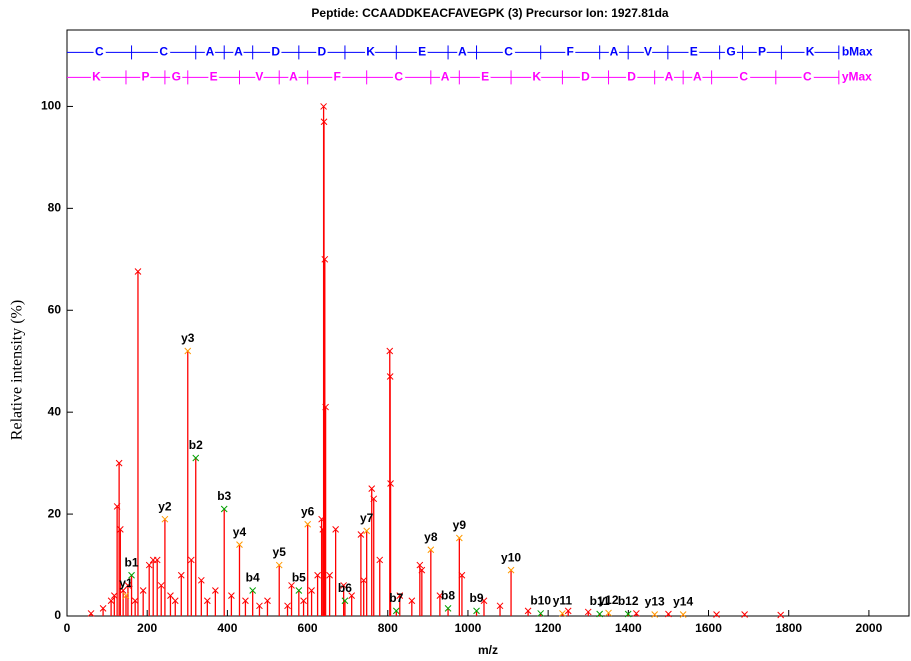 Image resolution: width=911 pixels, height=661 pixels. Describe the element at coordinates (367, 518) in the screenshot. I see `ion-label: y7` at that location.